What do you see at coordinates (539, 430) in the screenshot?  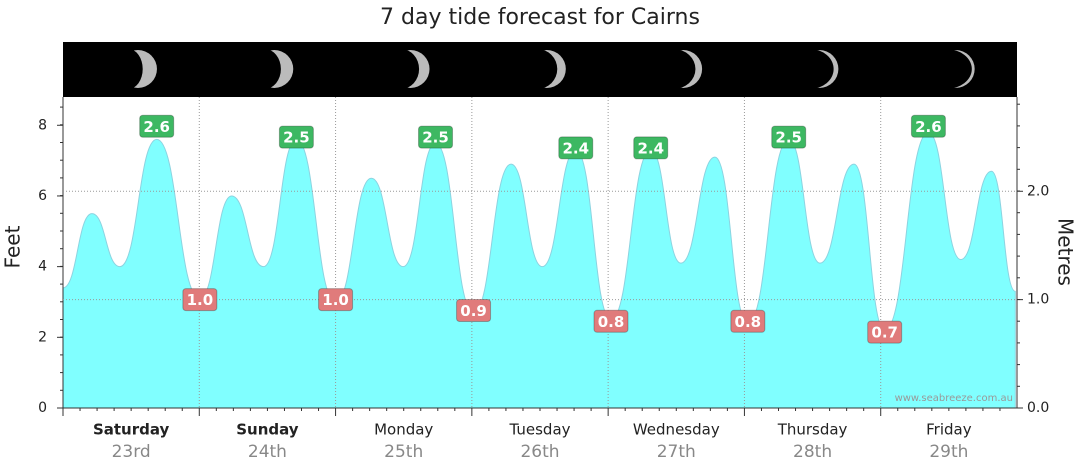 I see `day-label: Tuesday` at bounding box center [539, 430].